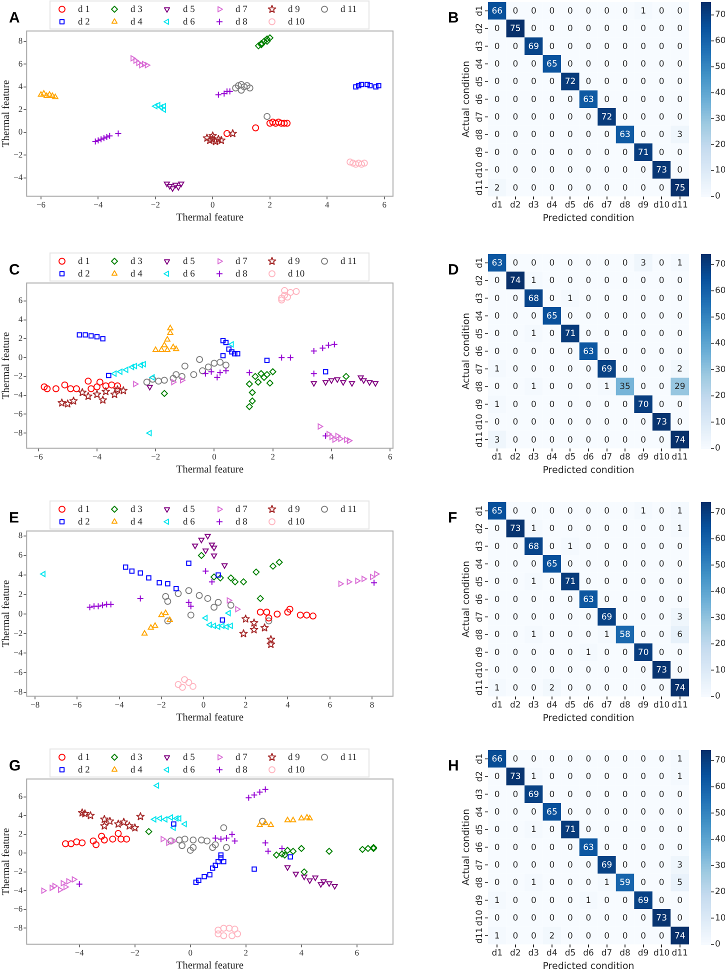  What do you see at coordinates (301, 953) in the screenshot?
I see `x-tick-label: 4` at bounding box center [301, 953].